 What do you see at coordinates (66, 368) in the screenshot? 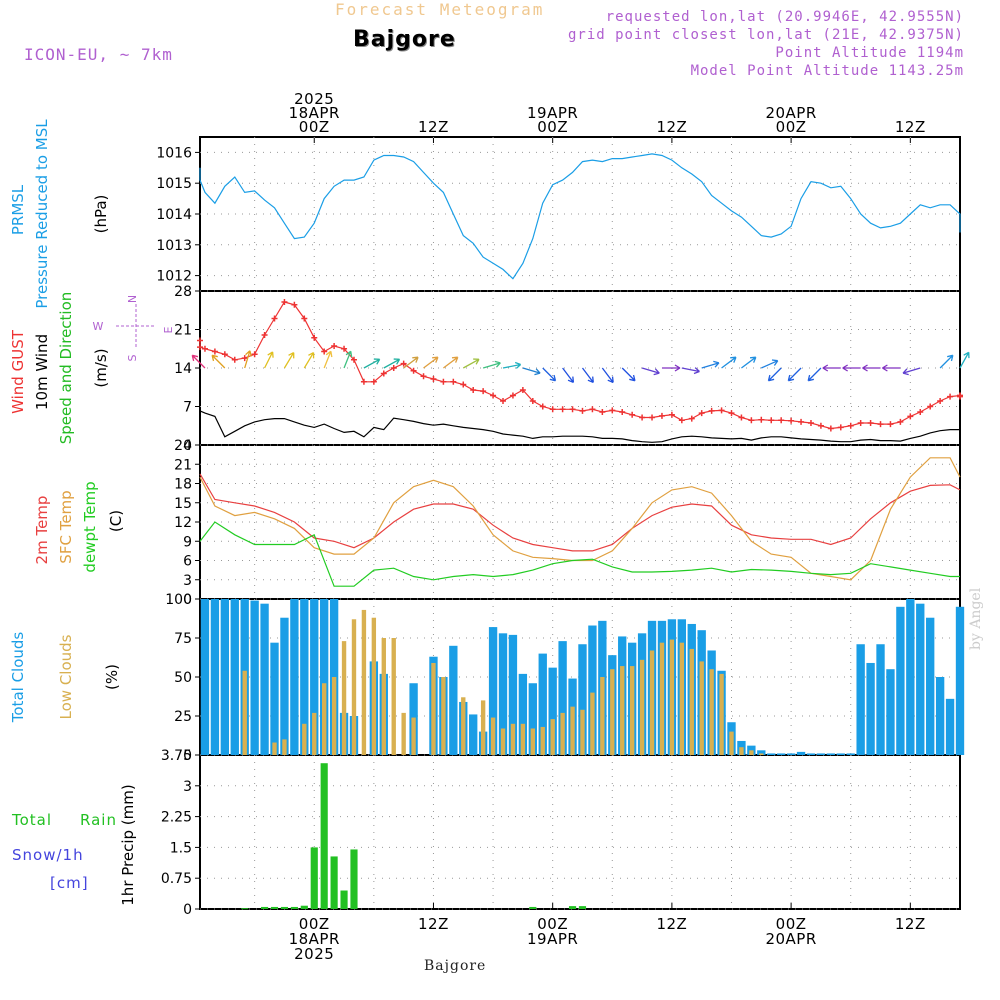
I see `label-speed-direction: Speed and Direction` at bounding box center [66, 368].